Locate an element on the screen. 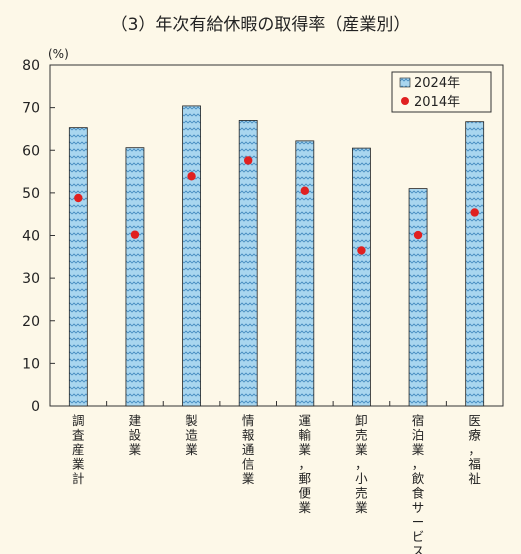  category-label-8: 医療，福祉 is located at coordinates (474, 449).